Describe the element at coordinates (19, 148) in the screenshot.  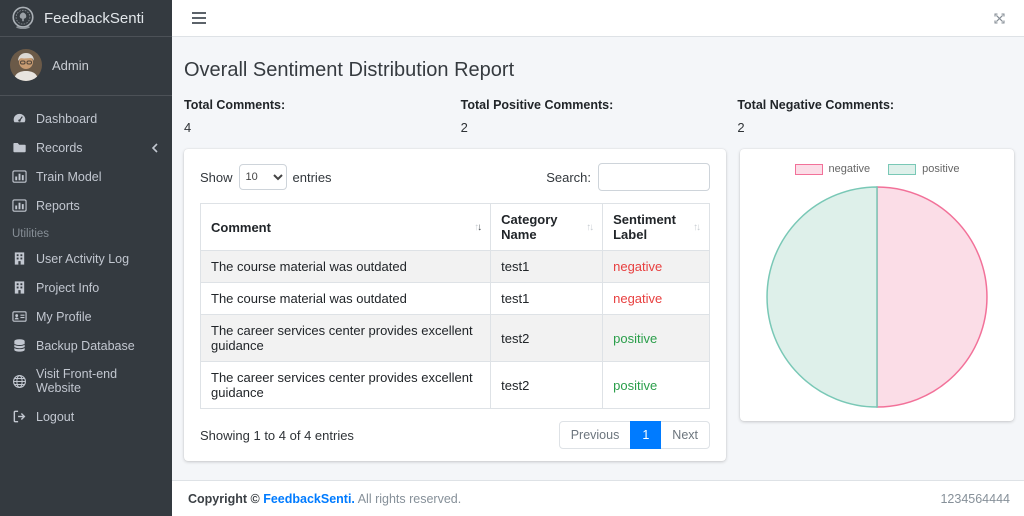
I see `folder-icon` at that location.